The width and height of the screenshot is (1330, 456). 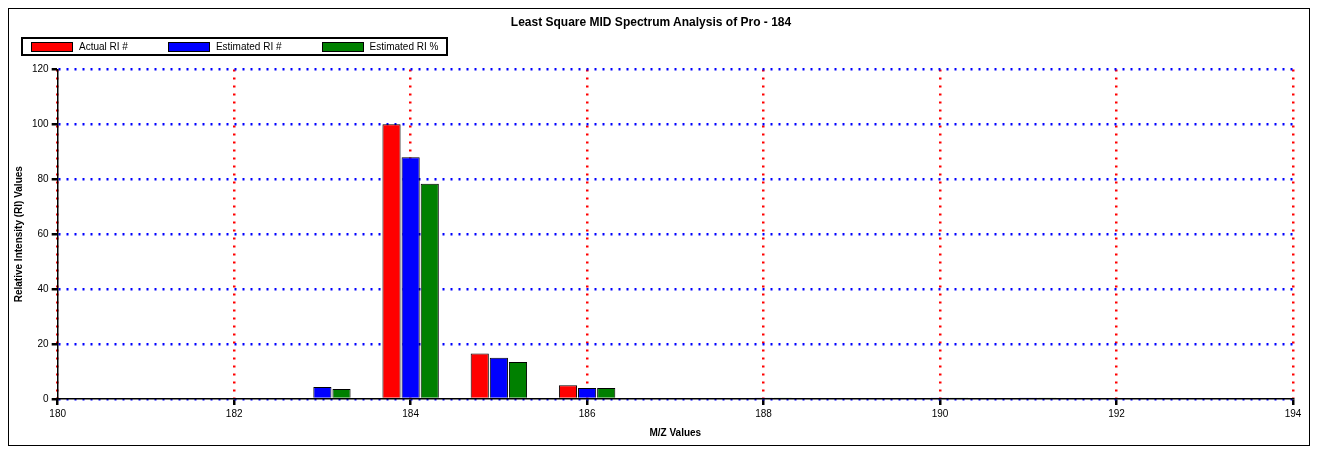 What do you see at coordinates (234, 413) in the screenshot?
I see `x-tick-label: 182` at bounding box center [234, 413].